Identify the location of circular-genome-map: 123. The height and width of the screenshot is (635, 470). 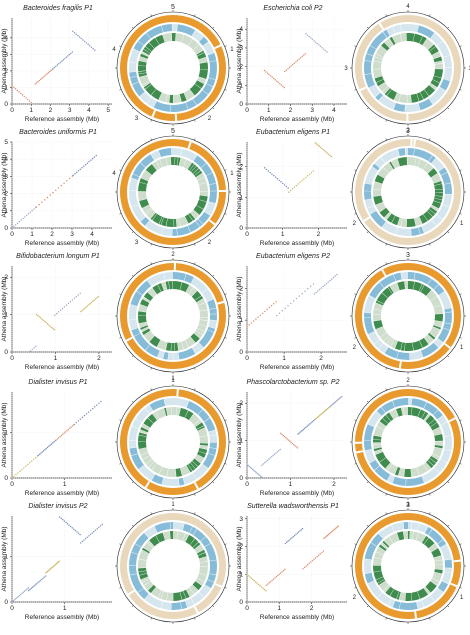
(408, 189).